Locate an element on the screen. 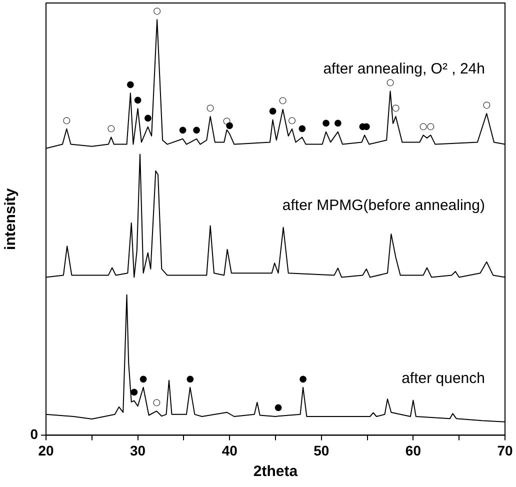  x-tick-label: 40 is located at coordinates (230, 450).